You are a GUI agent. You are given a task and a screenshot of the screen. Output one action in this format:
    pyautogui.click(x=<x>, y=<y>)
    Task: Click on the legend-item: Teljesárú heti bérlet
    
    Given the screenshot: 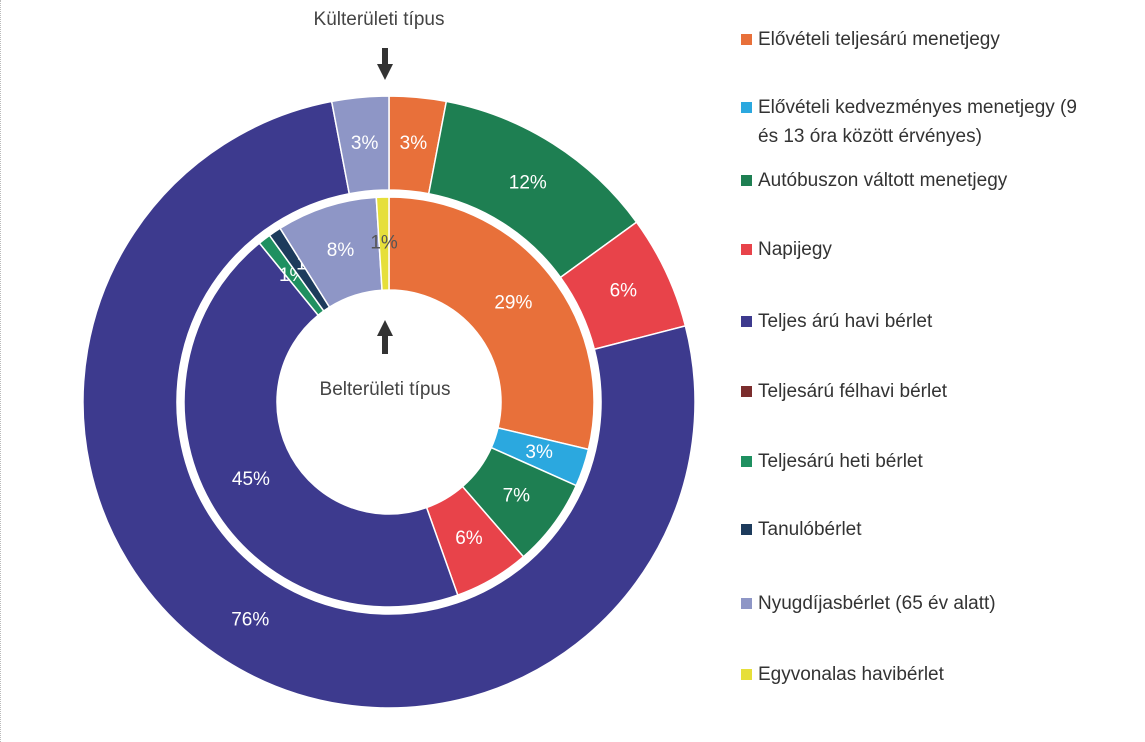 What is the action you would take?
    pyautogui.click(x=919, y=461)
    